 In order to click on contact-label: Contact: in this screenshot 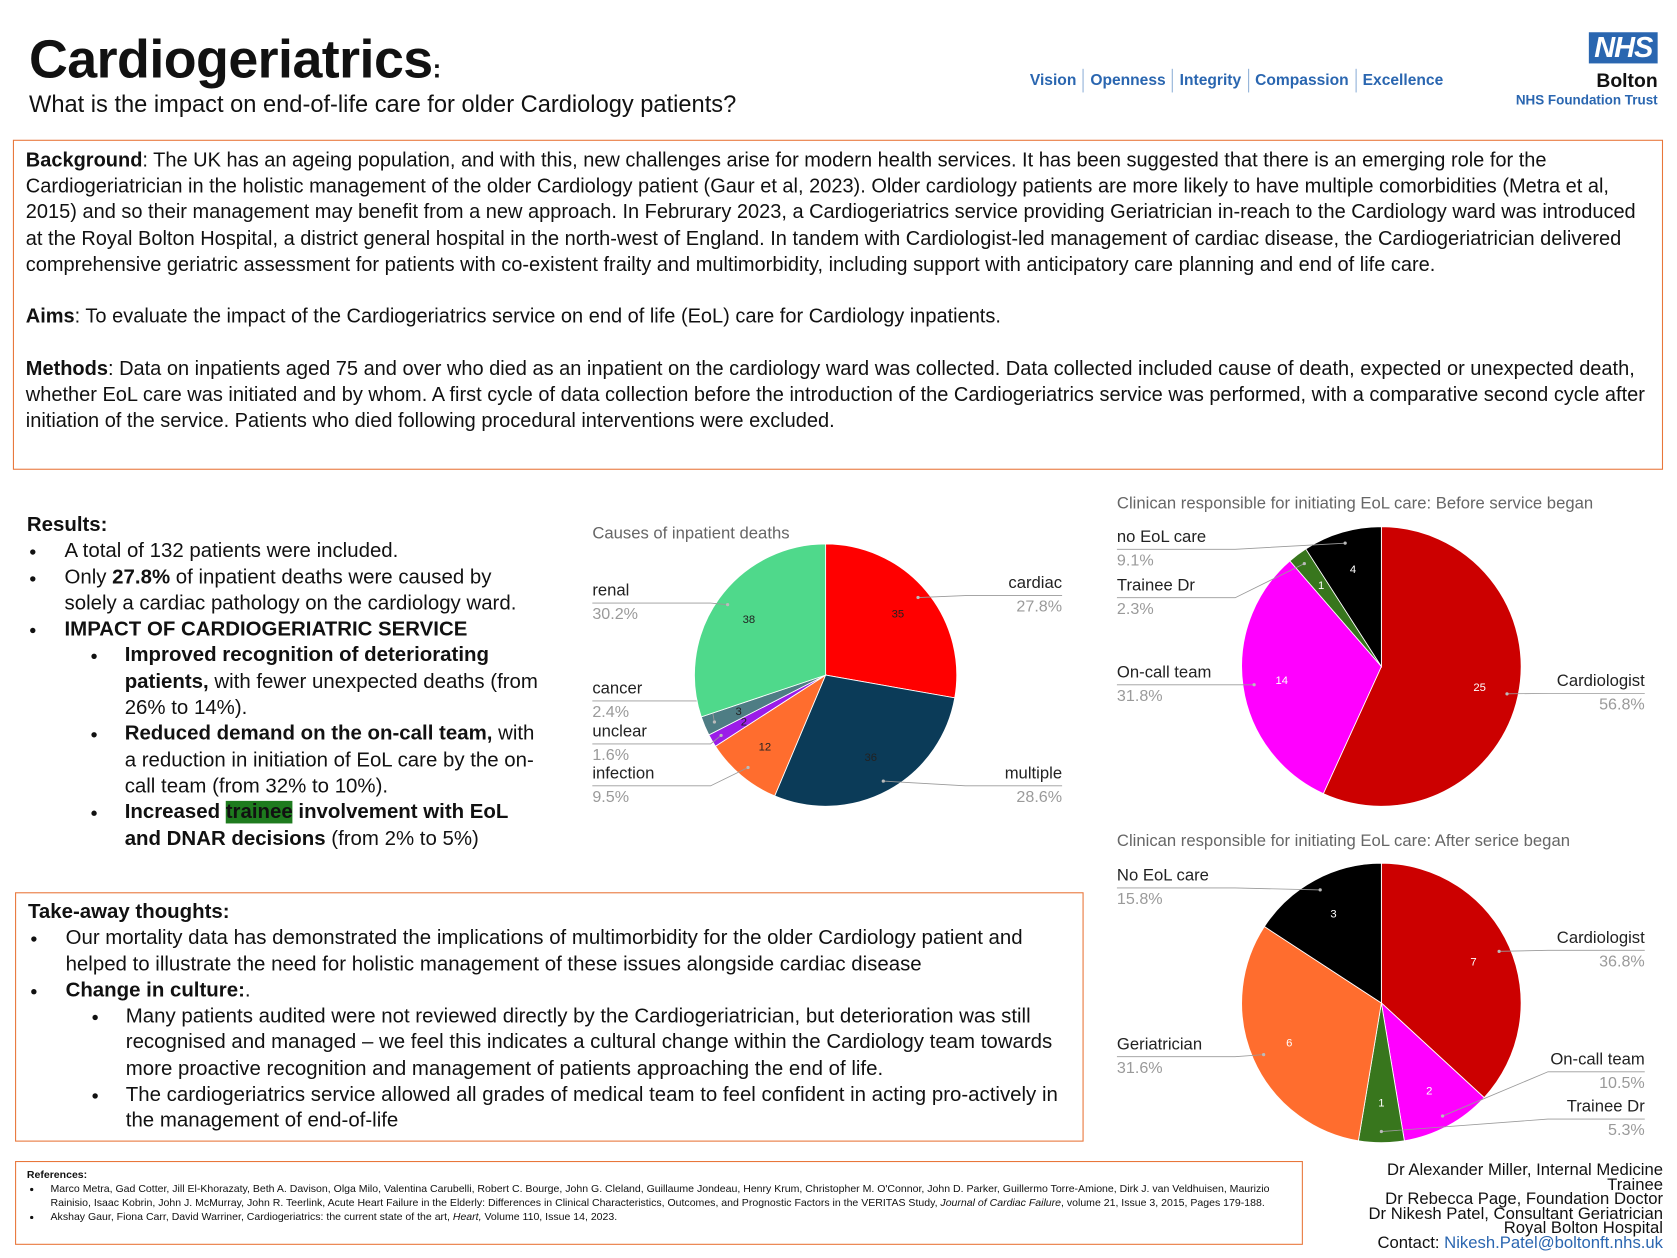, I will do `click(1408, 1242)`.